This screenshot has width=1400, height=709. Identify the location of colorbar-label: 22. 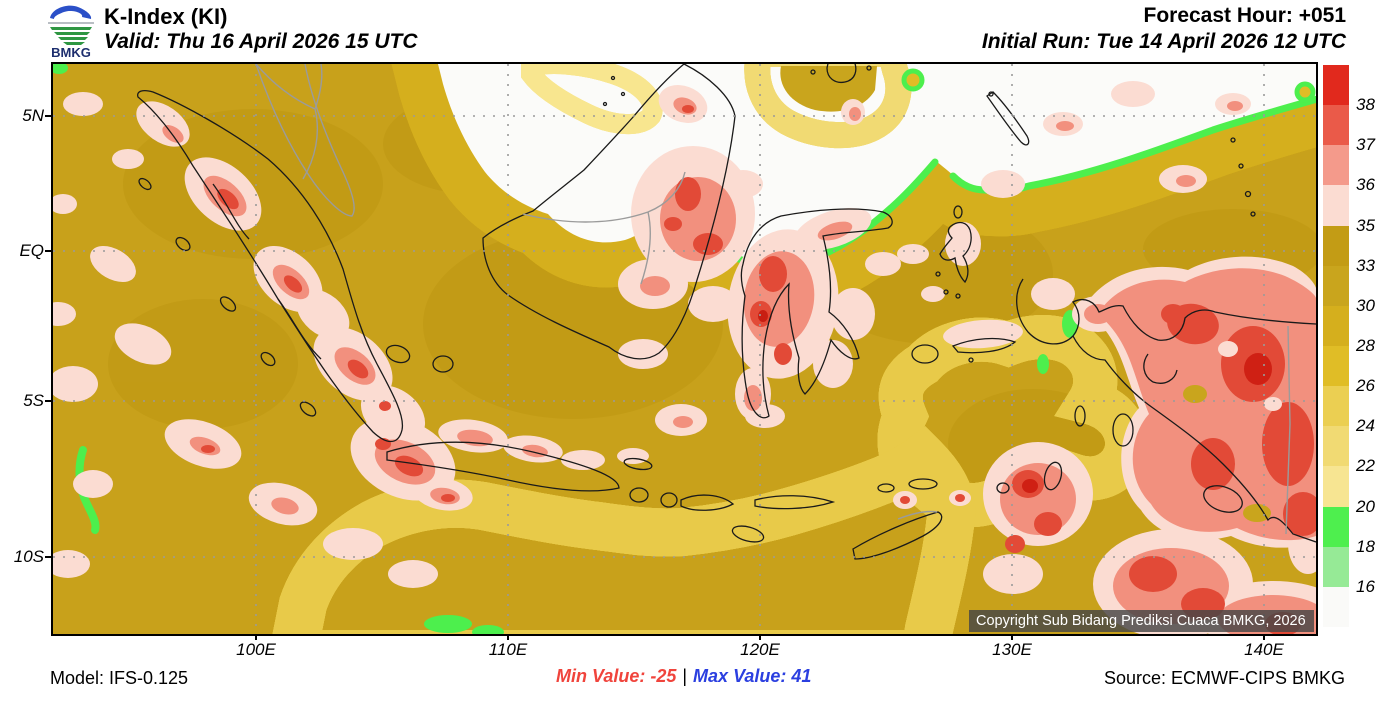
(1365, 466).